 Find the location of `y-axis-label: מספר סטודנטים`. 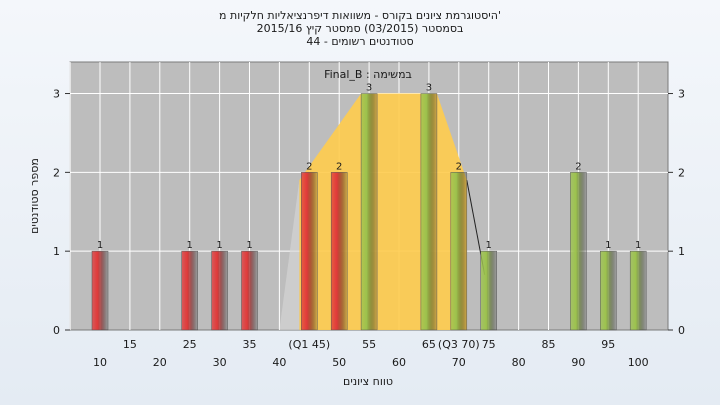

y-axis-label: מספר סטודנטים is located at coordinates (34, 196).